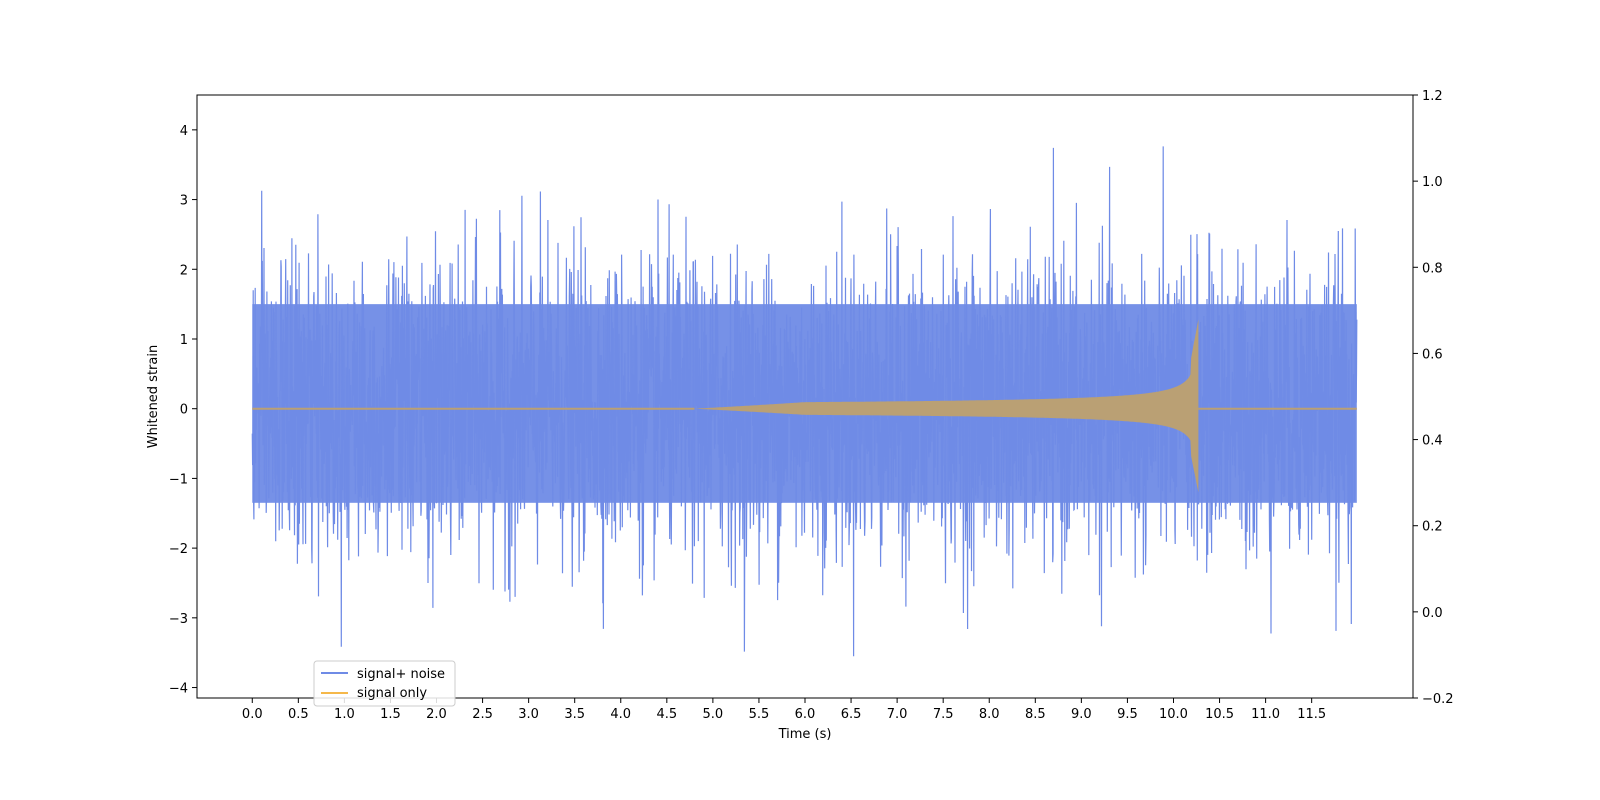 The width and height of the screenshot is (1600, 800). Describe the element at coordinates (1432, 613) in the screenshot. I see `y2-tick-label: 0.0` at that location.